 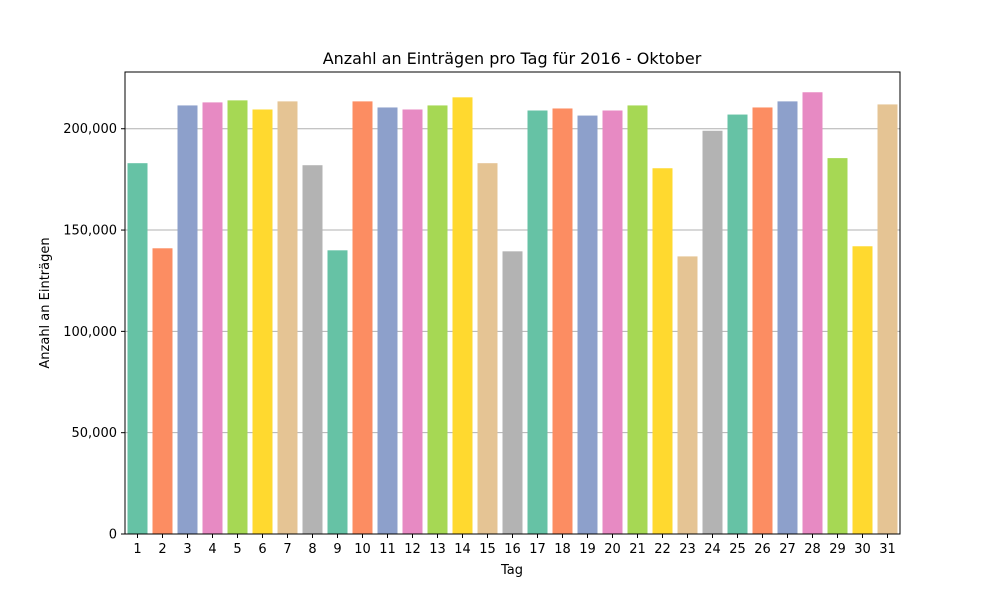 I want to click on x-tick-label: 15, so click(x=487, y=549).